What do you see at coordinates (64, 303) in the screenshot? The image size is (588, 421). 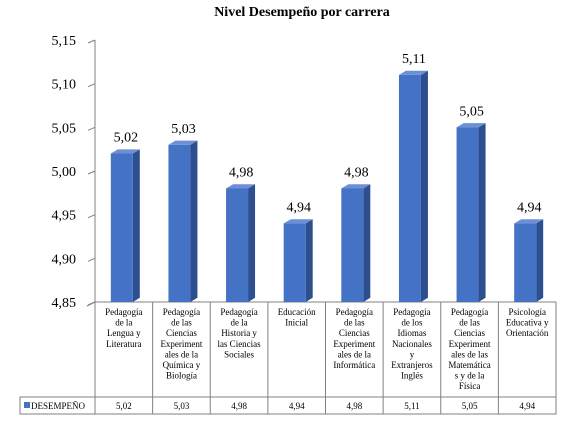 I see `y-tick-label: 4,85` at bounding box center [64, 303].